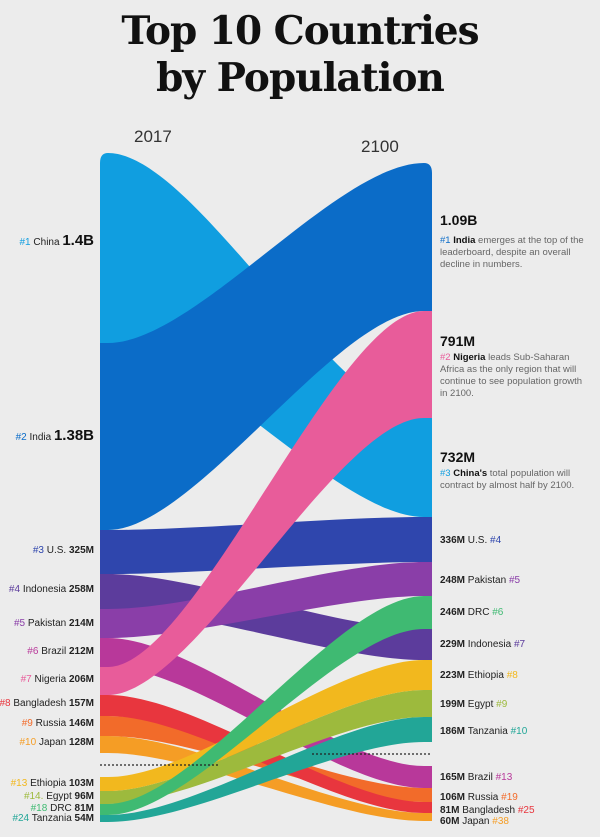 Image resolution: width=600 pixels, height=837 pixels. What do you see at coordinates (153, 136) in the screenshot?
I see `year-label-left: 2017` at bounding box center [153, 136].